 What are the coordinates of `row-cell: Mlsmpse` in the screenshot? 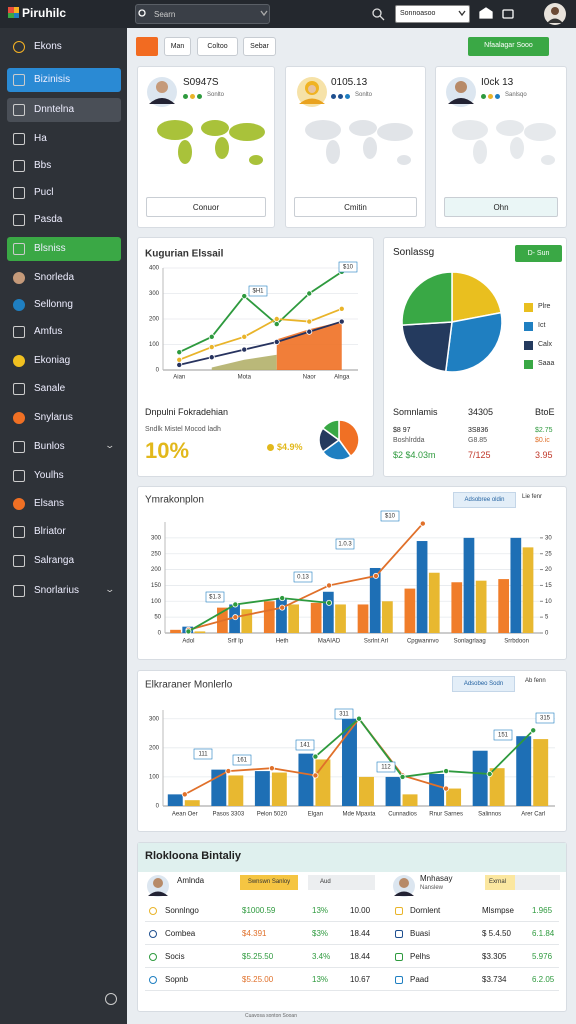 It's located at (498, 910).